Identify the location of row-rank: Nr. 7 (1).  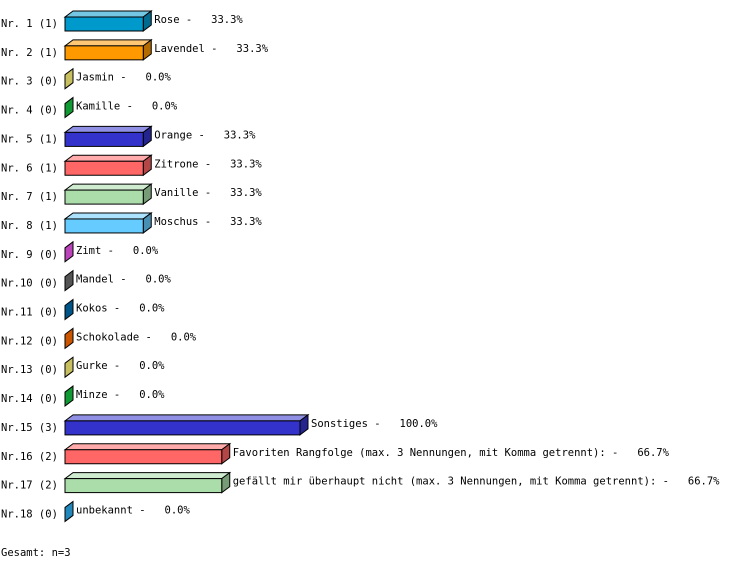
(29, 197).